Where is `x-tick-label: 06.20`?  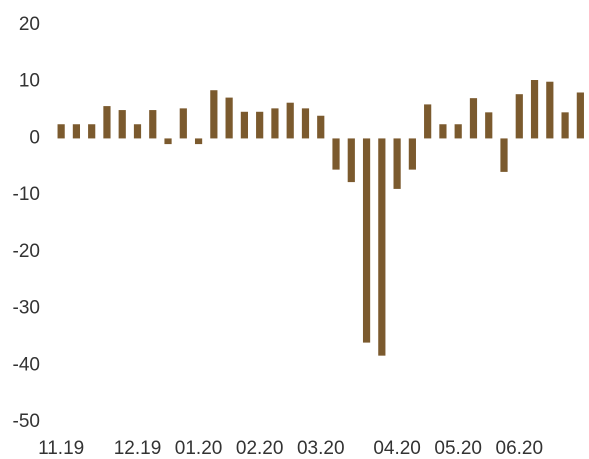
x-tick-label: 06.20 is located at coordinates (520, 448).